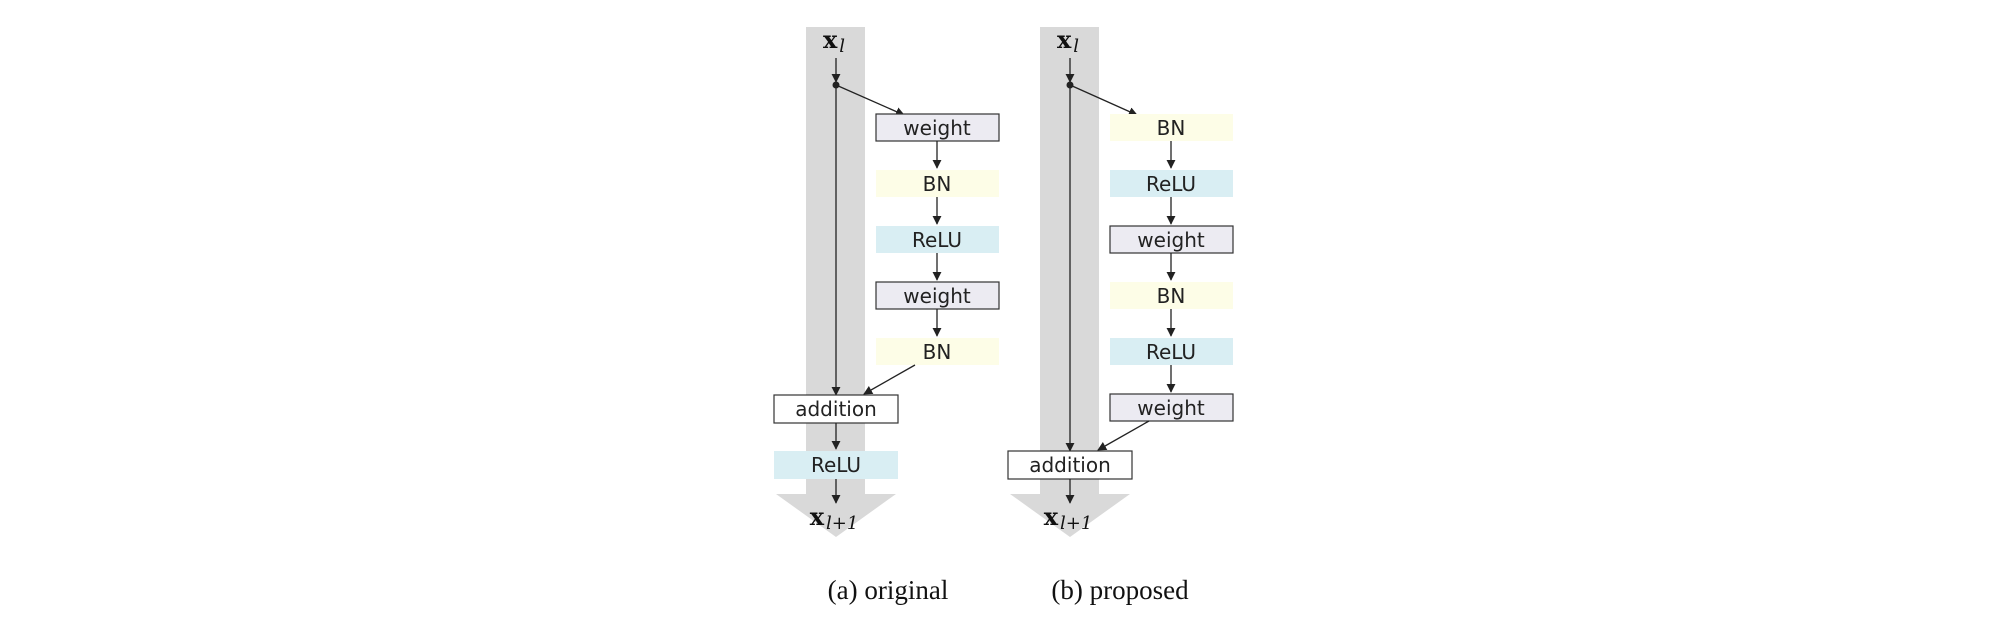  I want to click on proposed-weight-1-box, so click(1171, 239).